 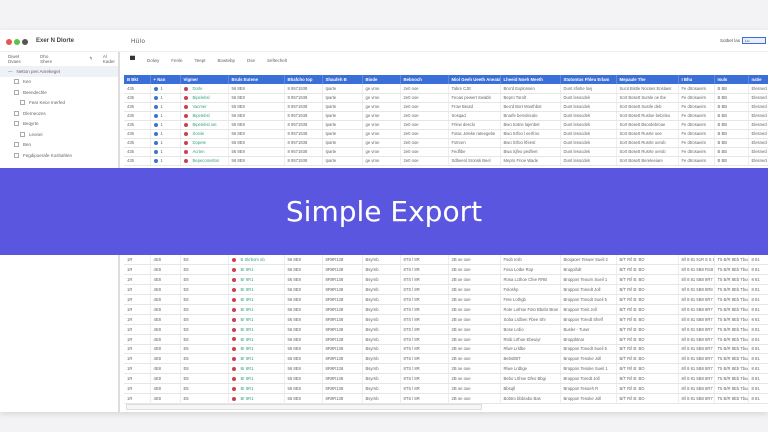 What do you see at coordinates (177, 60) in the screenshot?
I see `tab: Fenle` at bounding box center [177, 60].